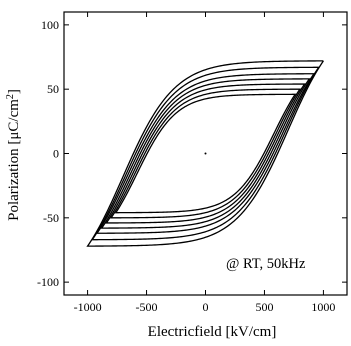  What do you see at coordinates (206, 307) in the screenshot?
I see `x-tick-label: 0` at bounding box center [206, 307].